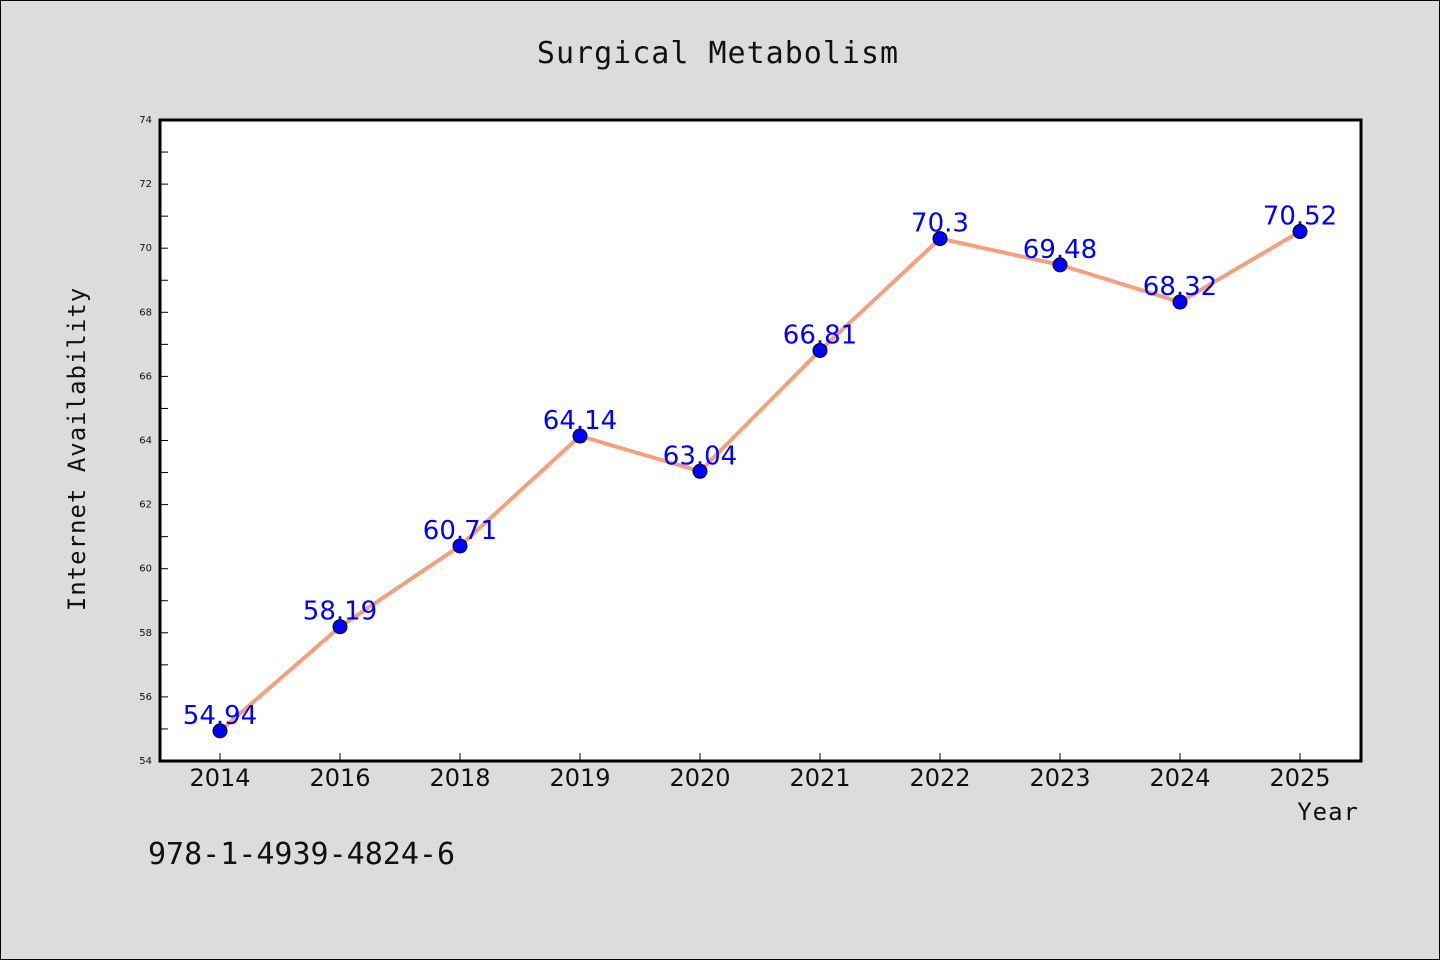 The width and height of the screenshot is (1440, 960). What do you see at coordinates (1328, 812) in the screenshot?
I see `x-axis-label: Year` at bounding box center [1328, 812].